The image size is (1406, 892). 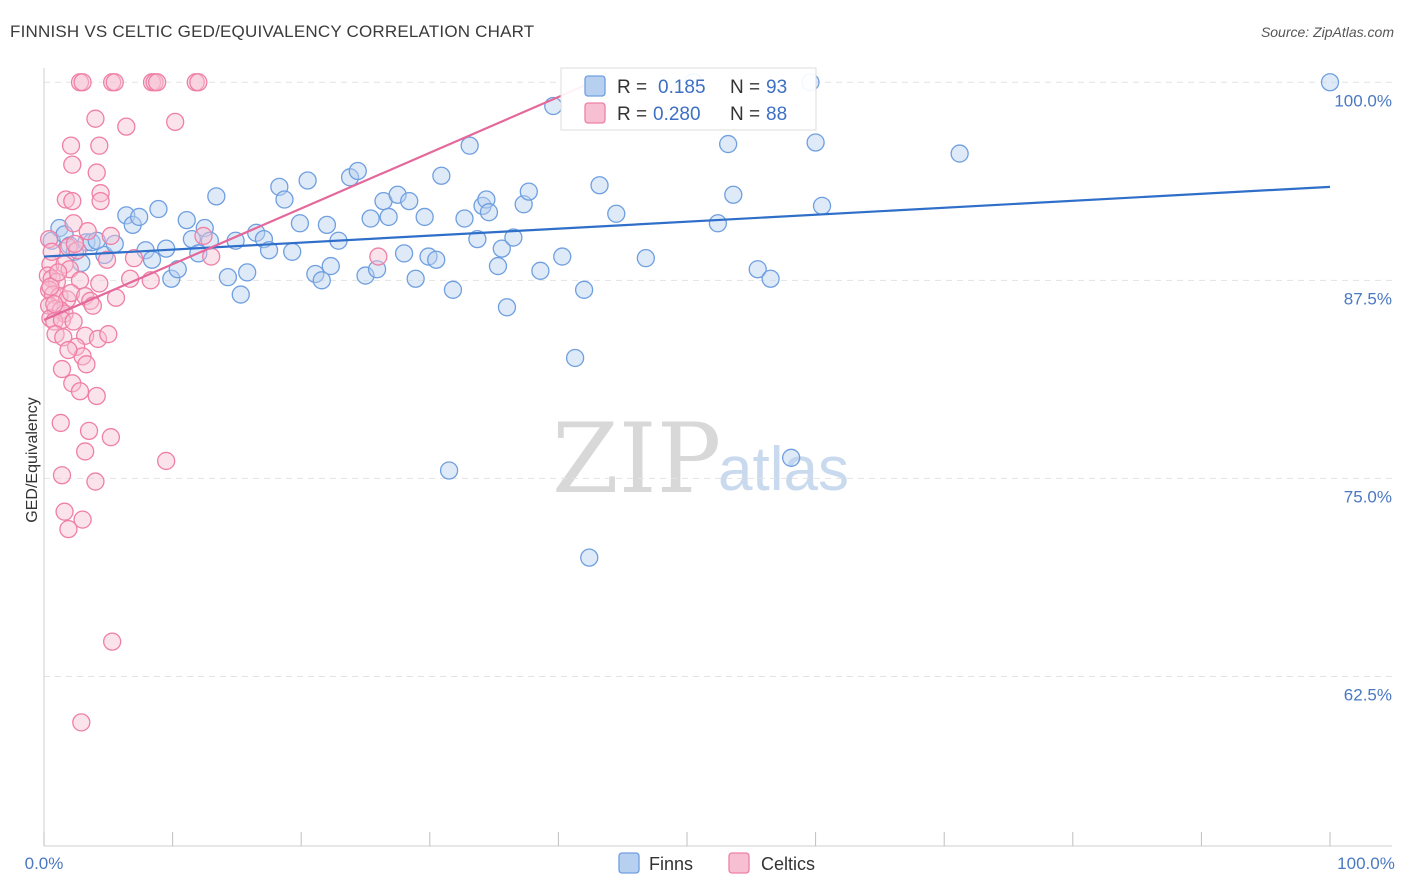 What do you see at coordinates (595, 86) in the screenshot?
I see `legend-finns-swatch` at bounding box center [595, 86].